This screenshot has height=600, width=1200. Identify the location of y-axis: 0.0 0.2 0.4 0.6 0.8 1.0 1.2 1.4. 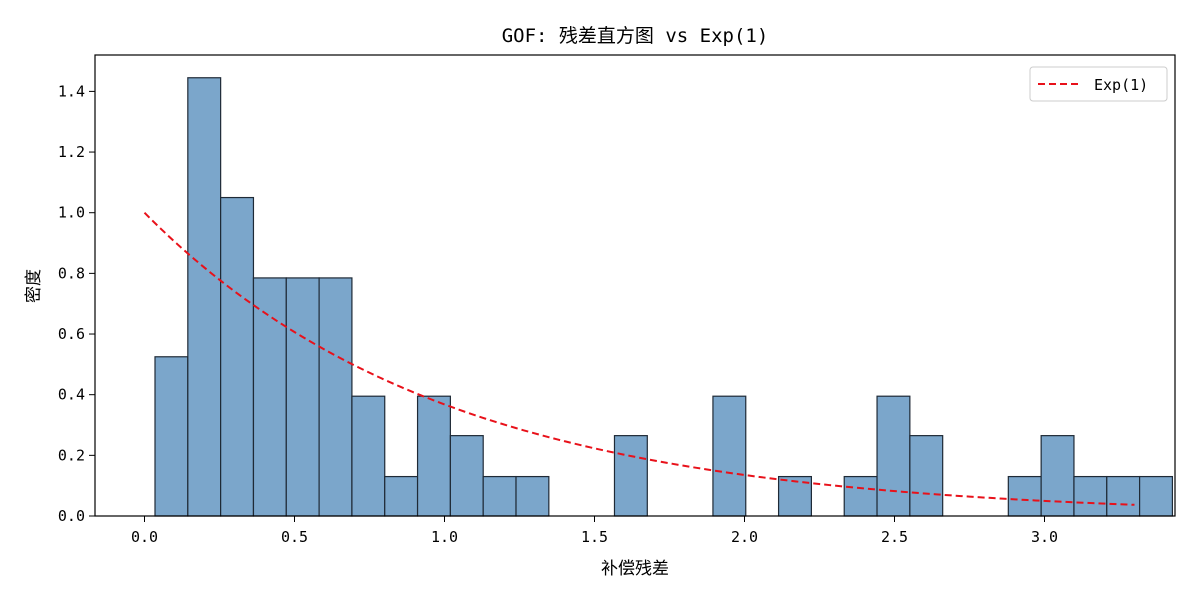
(76, 303).